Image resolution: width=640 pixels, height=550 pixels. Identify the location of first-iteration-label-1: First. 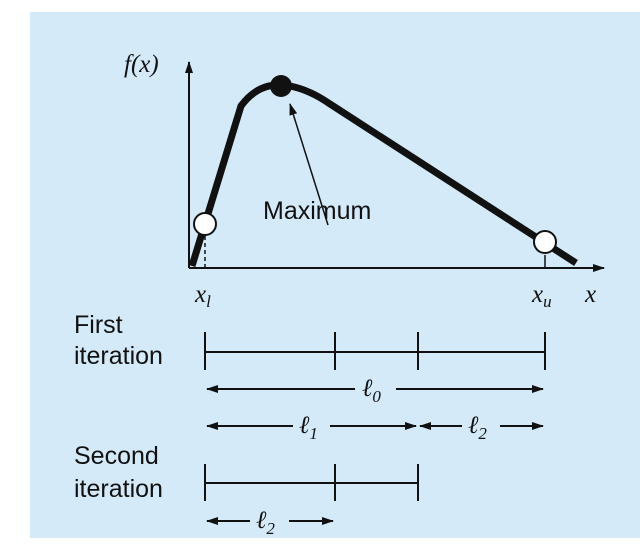
(98, 325).